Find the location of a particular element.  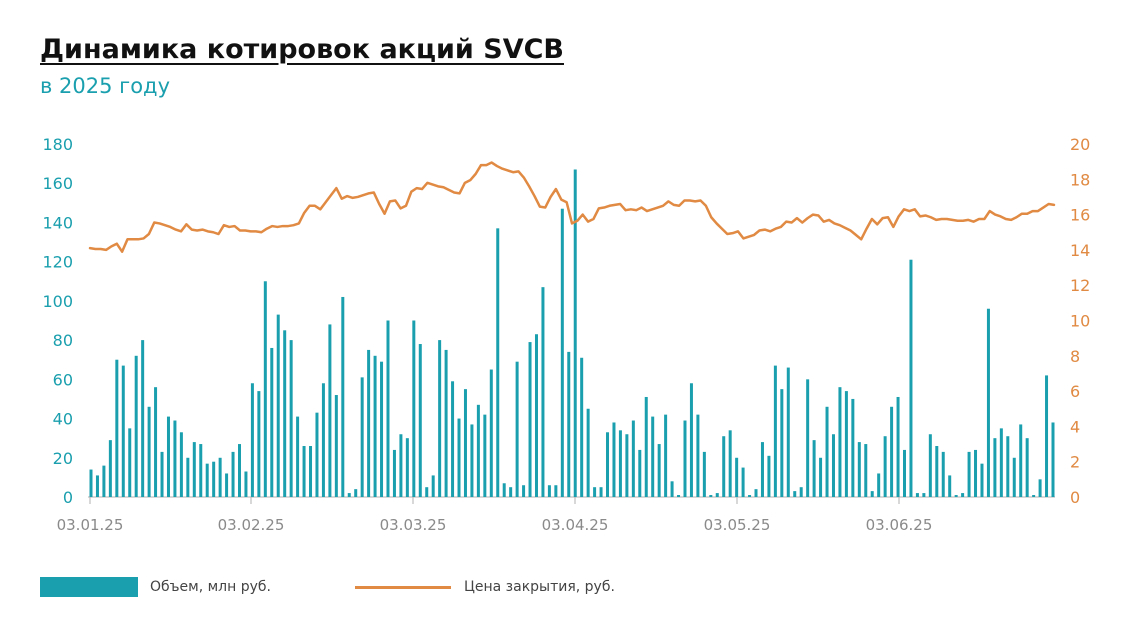

y-right-tick-label: 12 is located at coordinates (1080, 285).